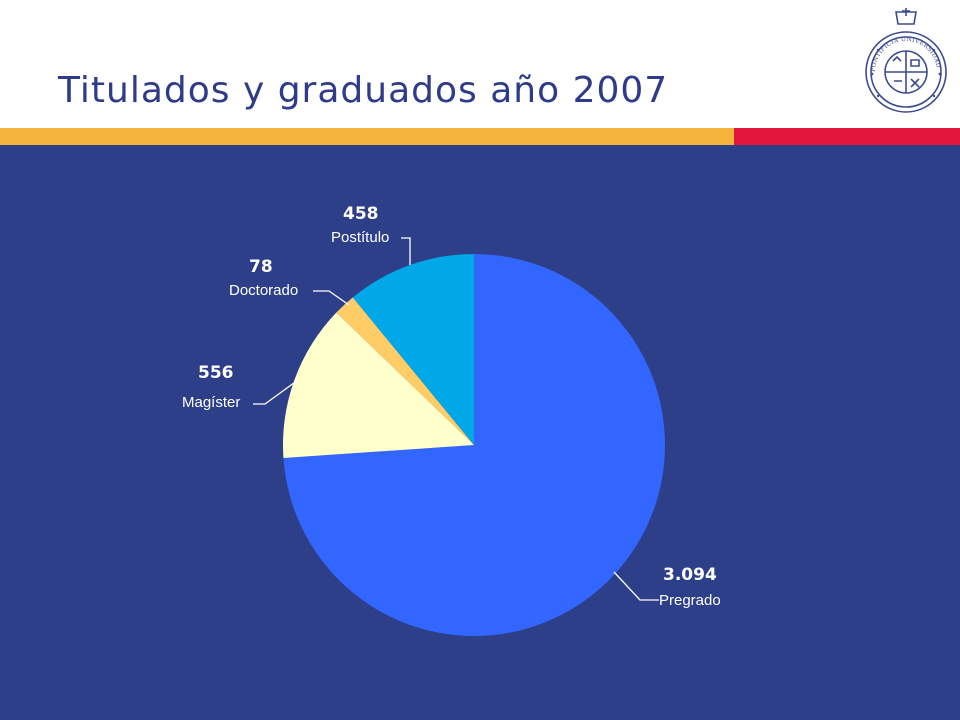 The width and height of the screenshot is (960, 720). I want to click on category-label-postitulo: Postítulo, so click(360, 237).